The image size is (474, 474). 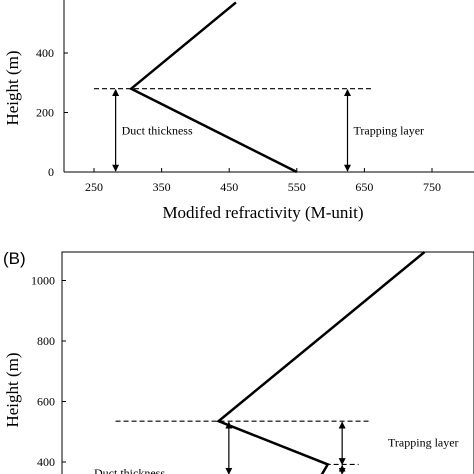 What do you see at coordinates (297, 187) in the screenshot?
I see `x-tick-label: 550` at bounding box center [297, 187].